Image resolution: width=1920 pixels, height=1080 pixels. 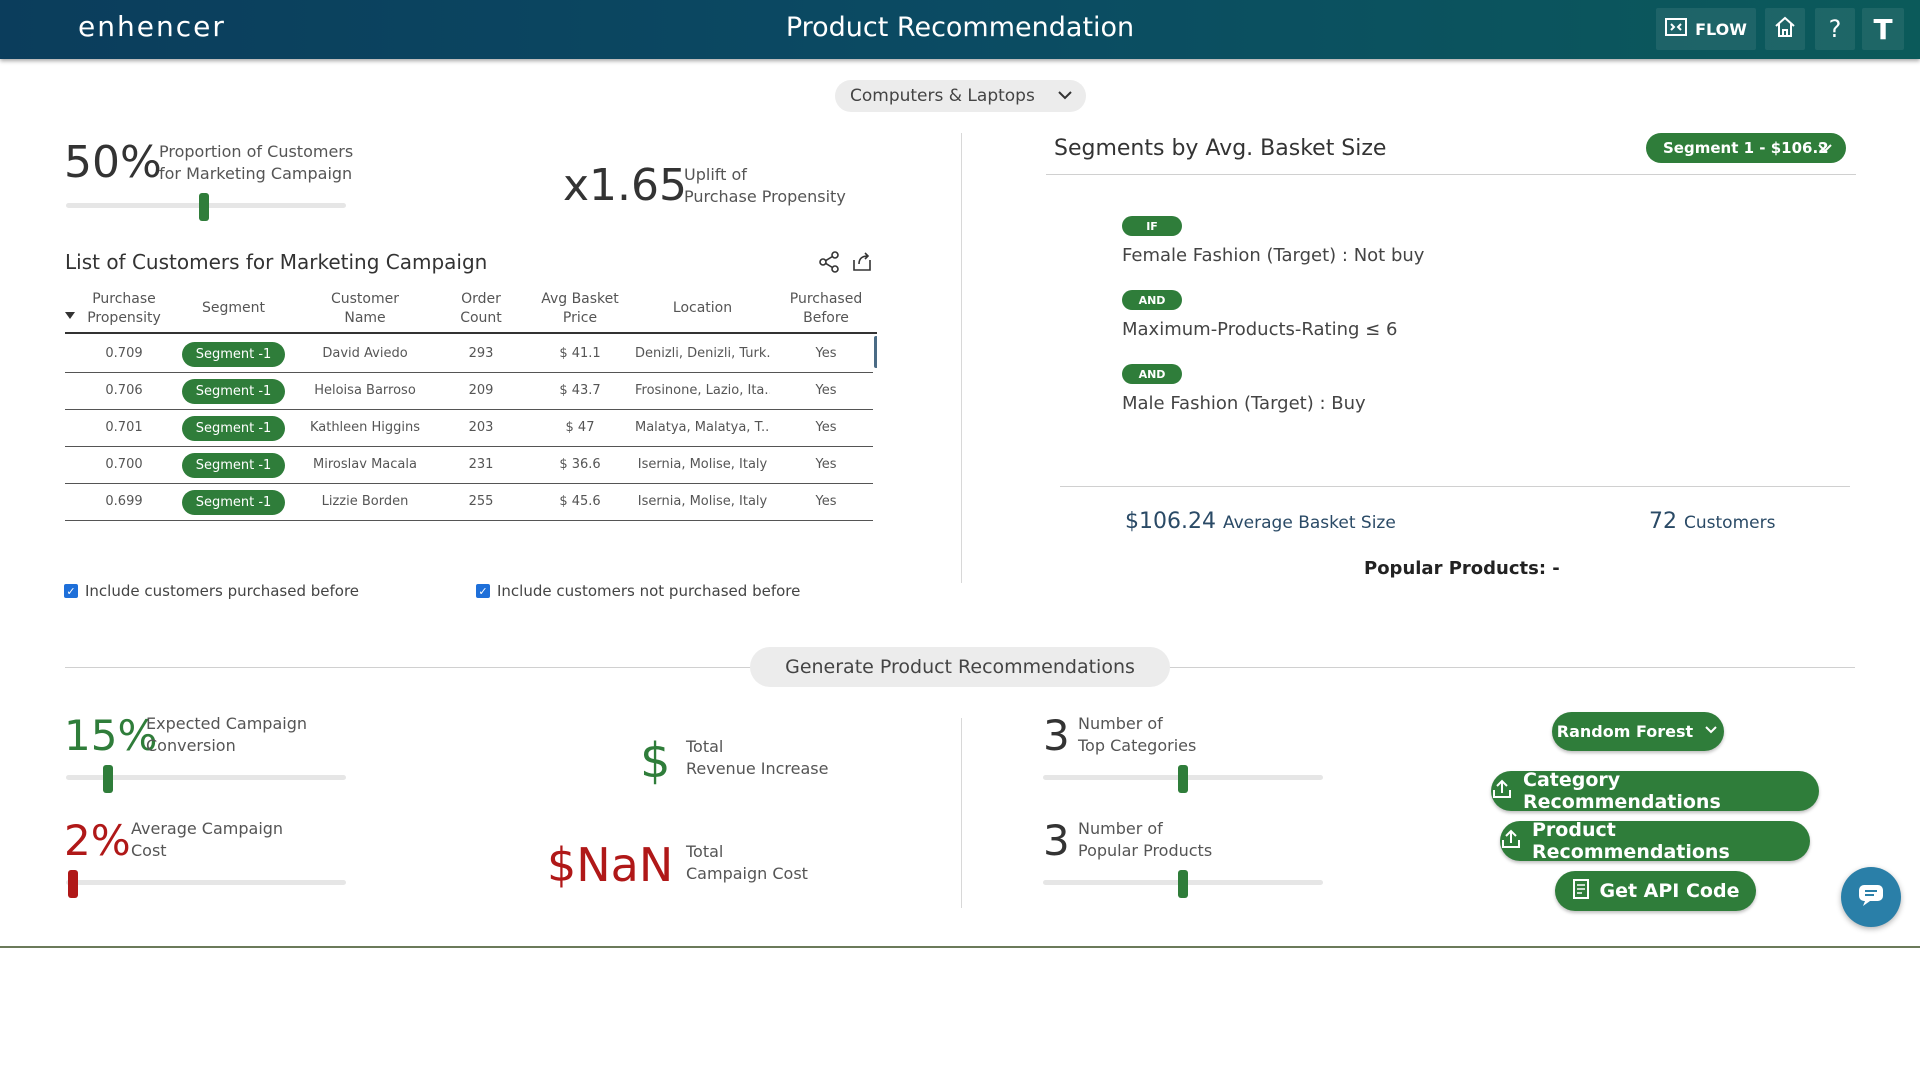 I want to click on help-button: ?, so click(x=1835, y=29).